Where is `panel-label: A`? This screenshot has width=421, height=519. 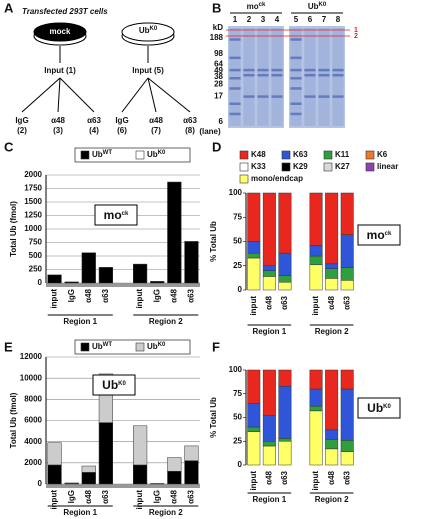
panel-label: A is located at coordinates (9, 7).